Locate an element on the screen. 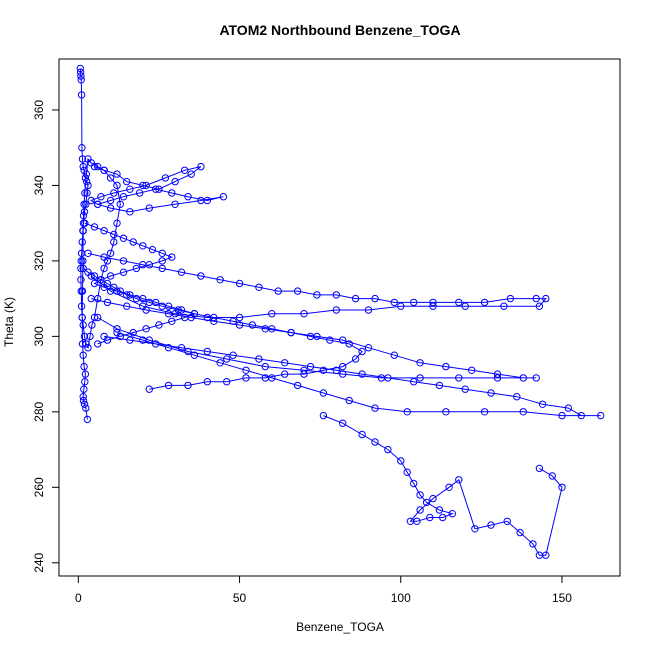  x-tick-label: 100 is located at coordinates (401, 598).